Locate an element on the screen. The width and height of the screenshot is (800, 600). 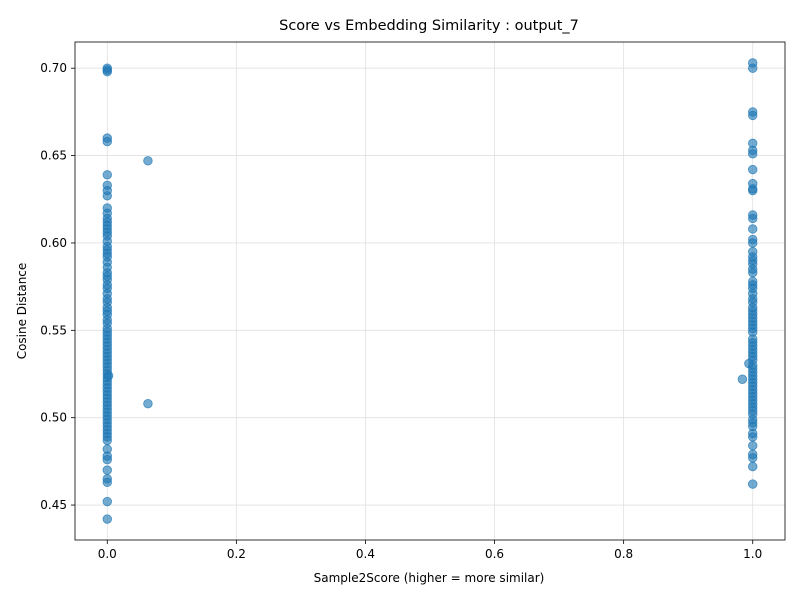
x-tick-label: 0.6 is located at coordinates (494, 554).